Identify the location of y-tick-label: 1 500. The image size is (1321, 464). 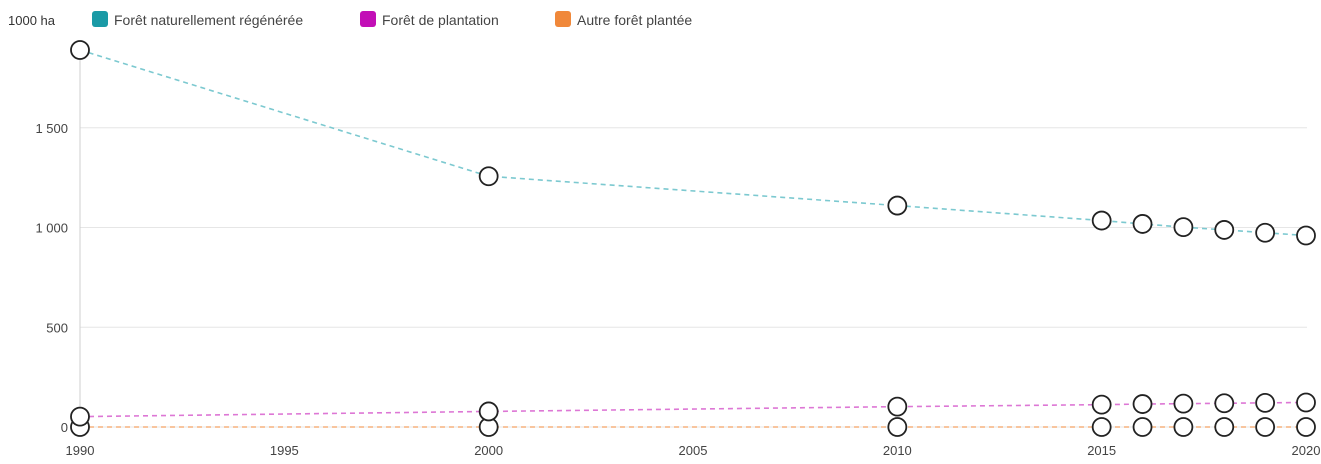
(51, 128).